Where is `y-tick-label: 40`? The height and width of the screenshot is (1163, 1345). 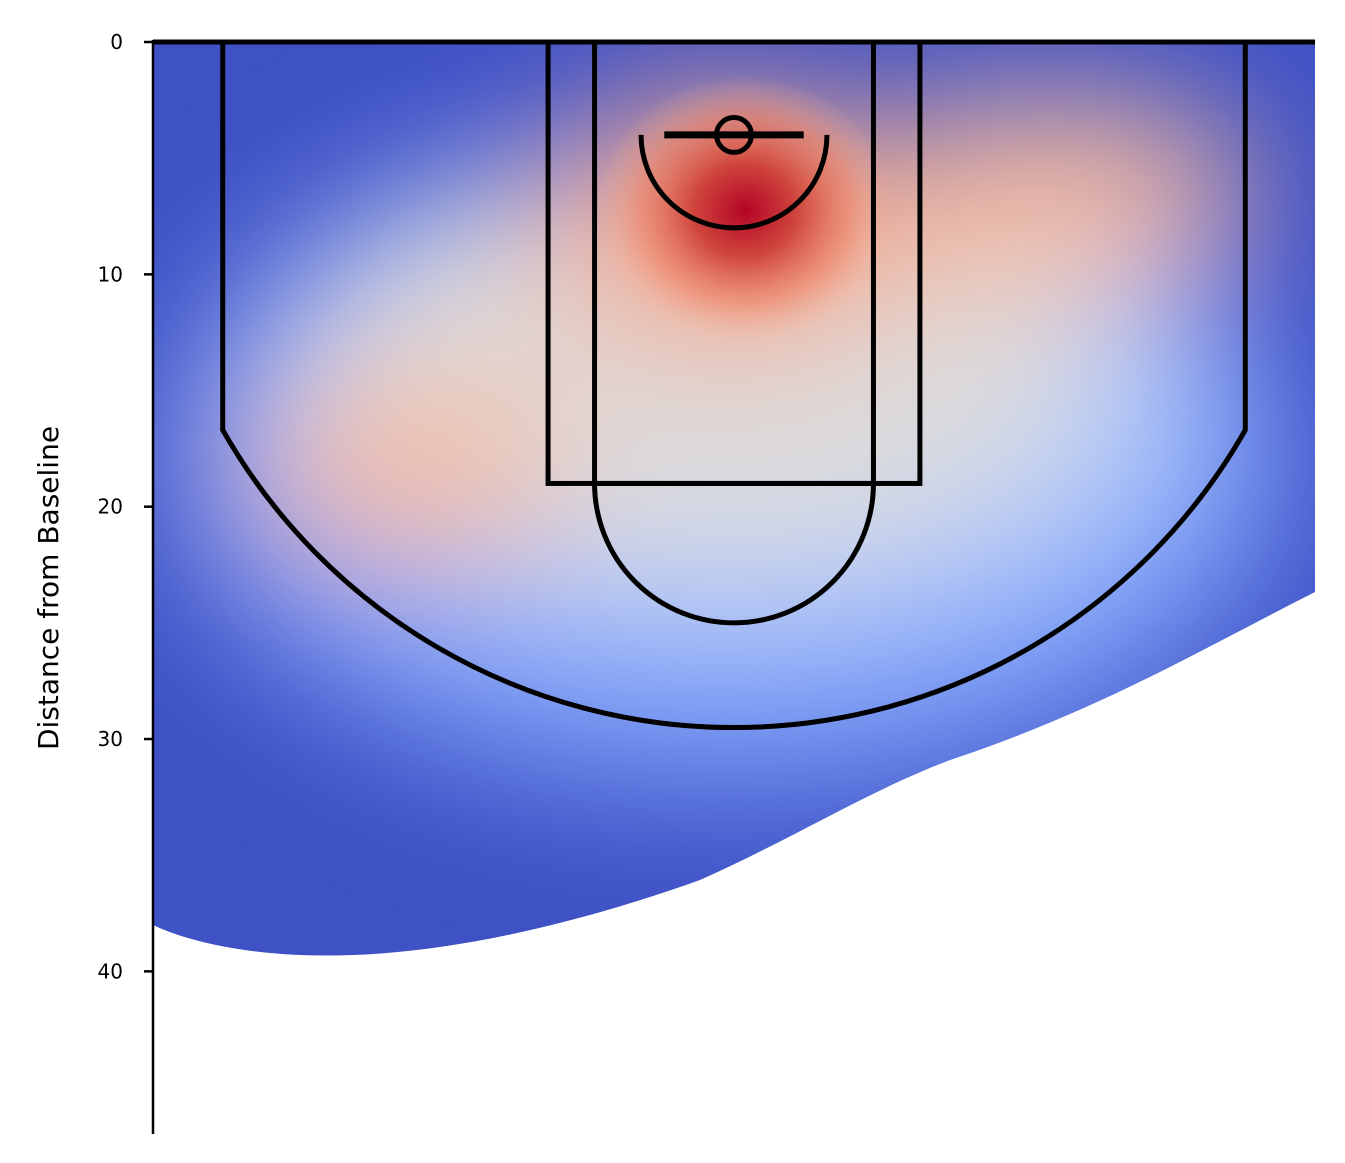 y-tick-label: 40 is located at coordinates (110, 971).